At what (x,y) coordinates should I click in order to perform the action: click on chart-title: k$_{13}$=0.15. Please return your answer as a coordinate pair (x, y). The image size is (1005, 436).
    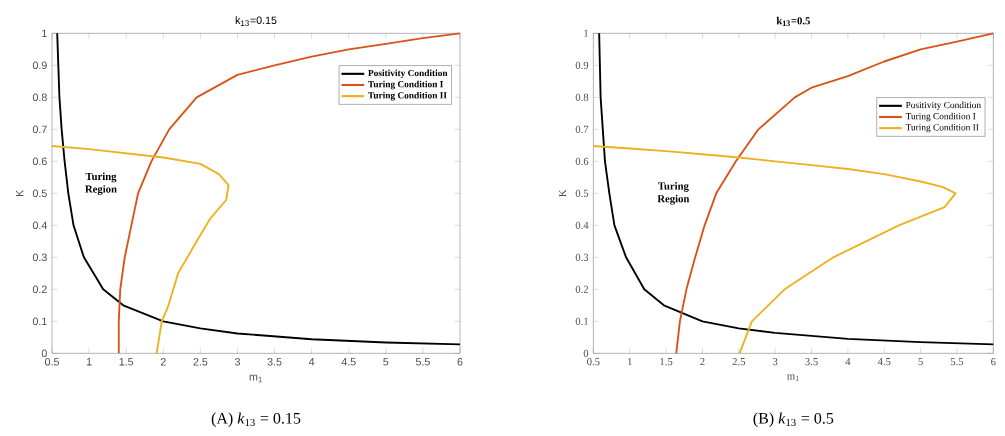
    Looking at the image, I should click on (256, 21).